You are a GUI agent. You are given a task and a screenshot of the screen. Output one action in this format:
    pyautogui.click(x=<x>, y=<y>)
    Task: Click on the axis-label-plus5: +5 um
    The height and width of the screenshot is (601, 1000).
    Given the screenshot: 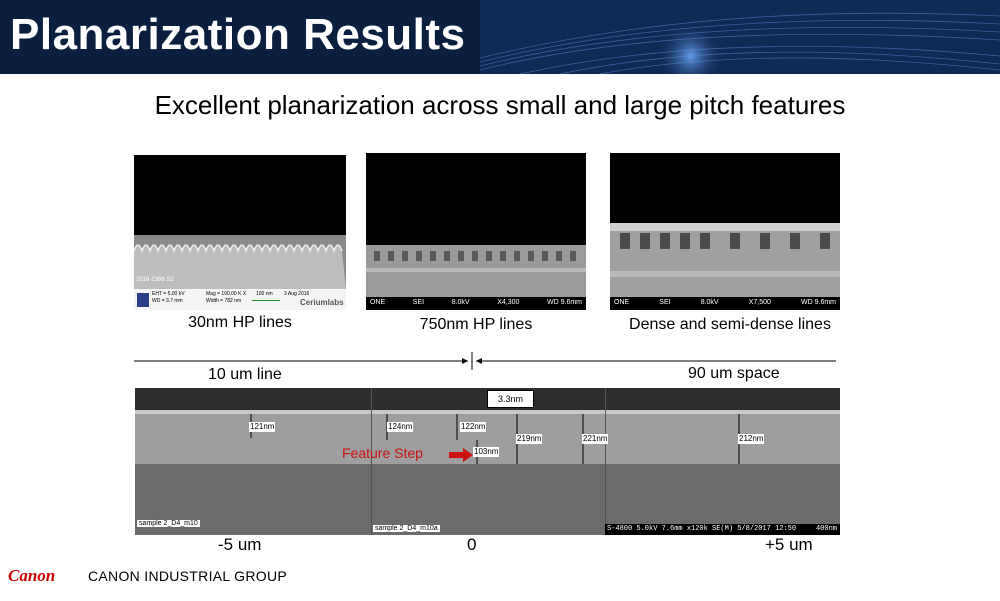 What is the action you would take?
    pyautogui.click(x=789, y=544)
    